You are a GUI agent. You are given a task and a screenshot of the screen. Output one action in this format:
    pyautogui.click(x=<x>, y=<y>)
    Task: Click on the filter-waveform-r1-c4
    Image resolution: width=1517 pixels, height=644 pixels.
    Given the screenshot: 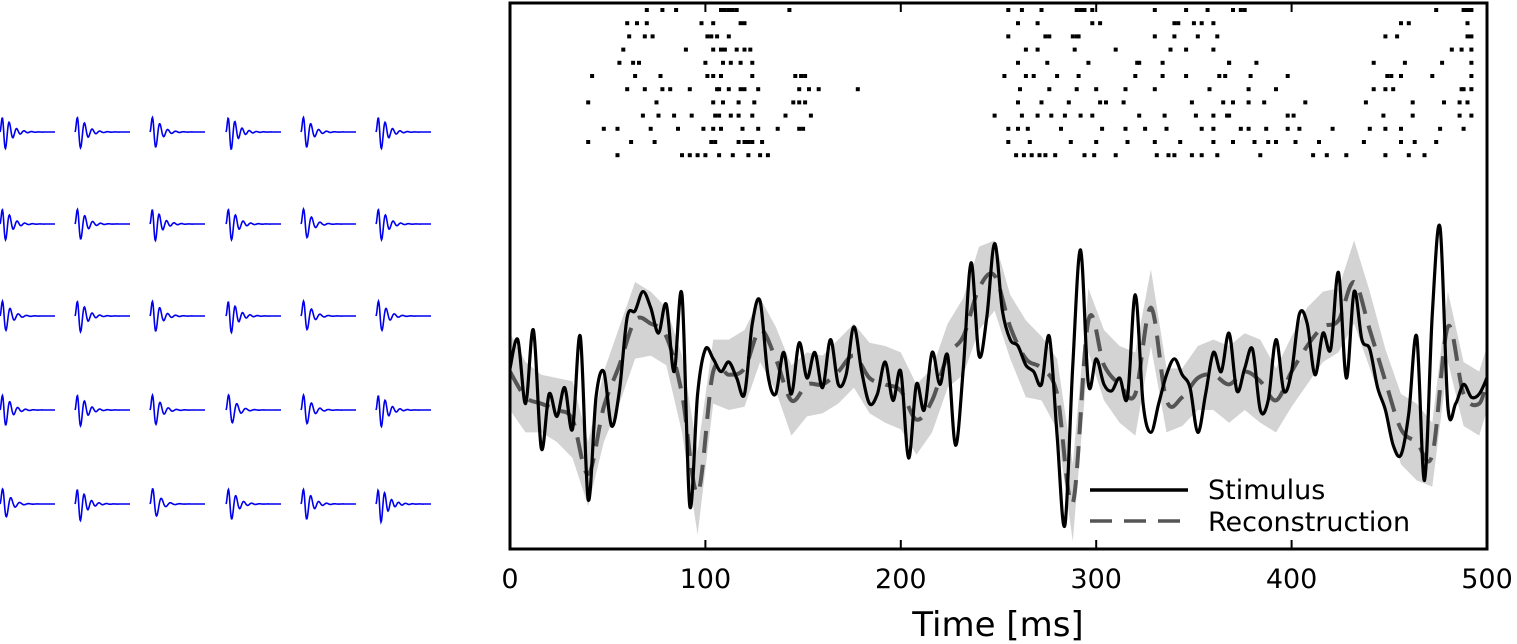 What is the action you would take?
    pyautogui.click(x=253, y=133)
    